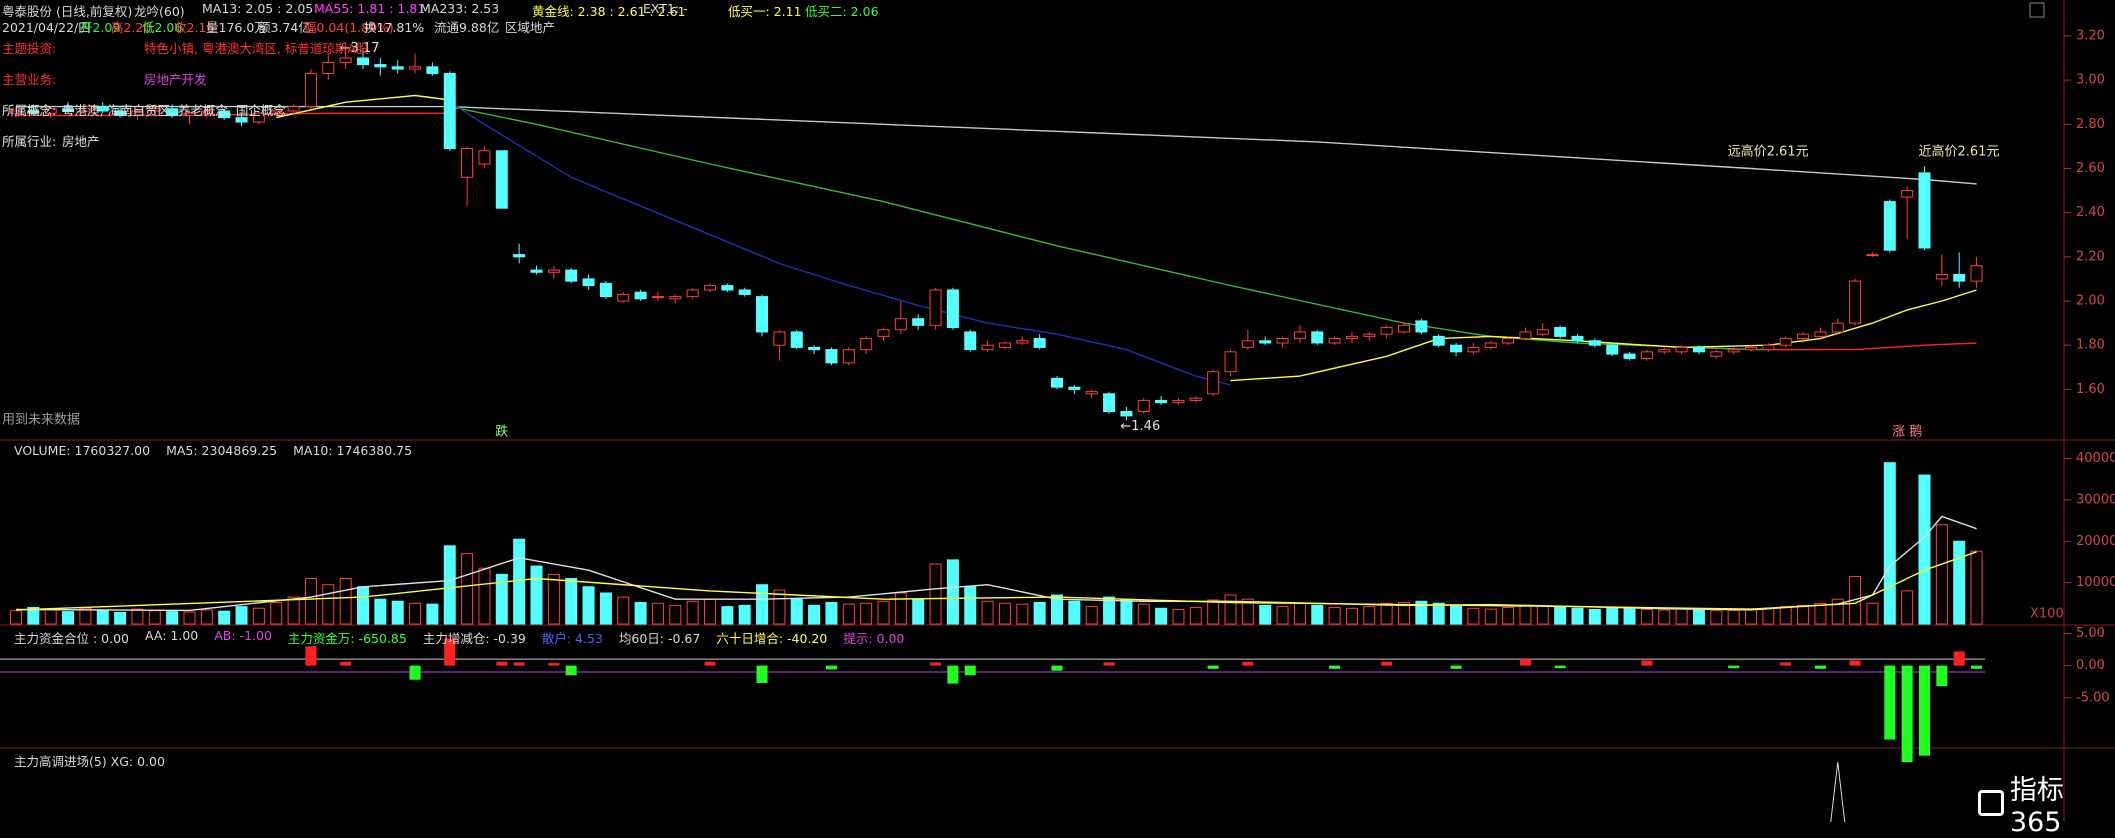  I want to click on x-marker: 涨 鹅, so click(1907, 432).